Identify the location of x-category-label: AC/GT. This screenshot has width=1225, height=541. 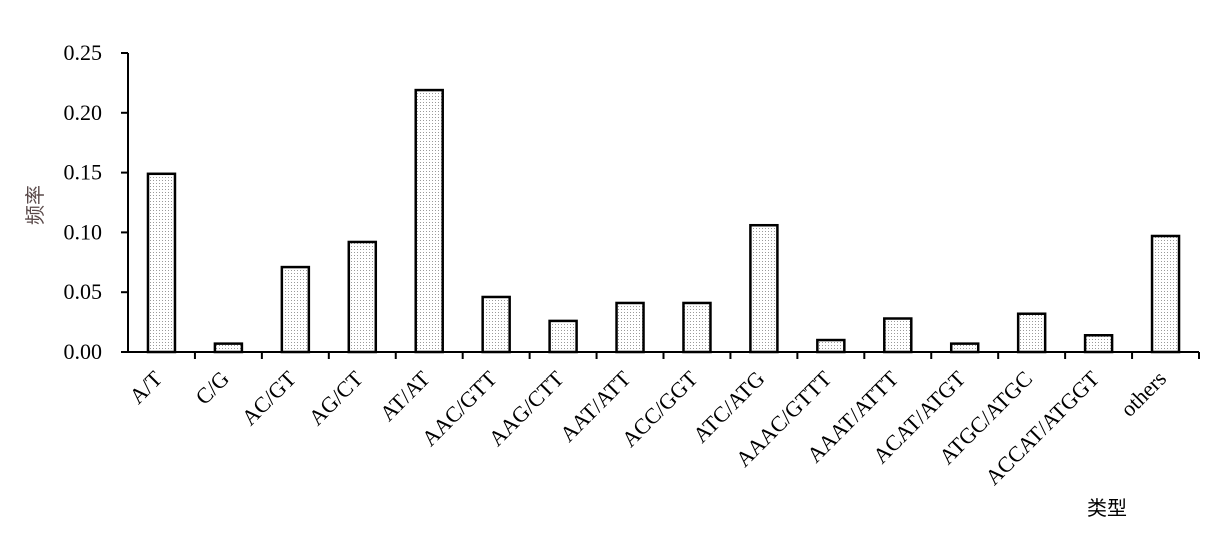
(269, 397).